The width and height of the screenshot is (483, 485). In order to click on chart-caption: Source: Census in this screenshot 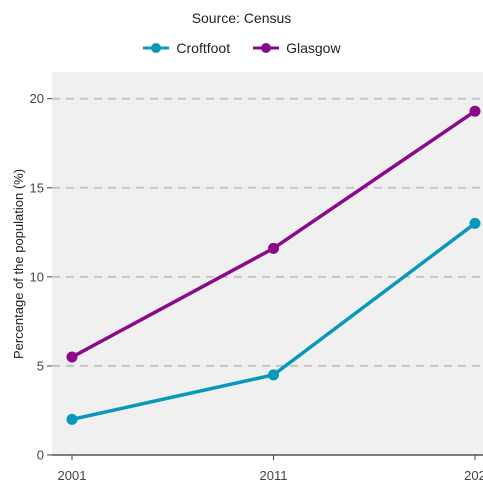, I will do `click(241, 18)`.